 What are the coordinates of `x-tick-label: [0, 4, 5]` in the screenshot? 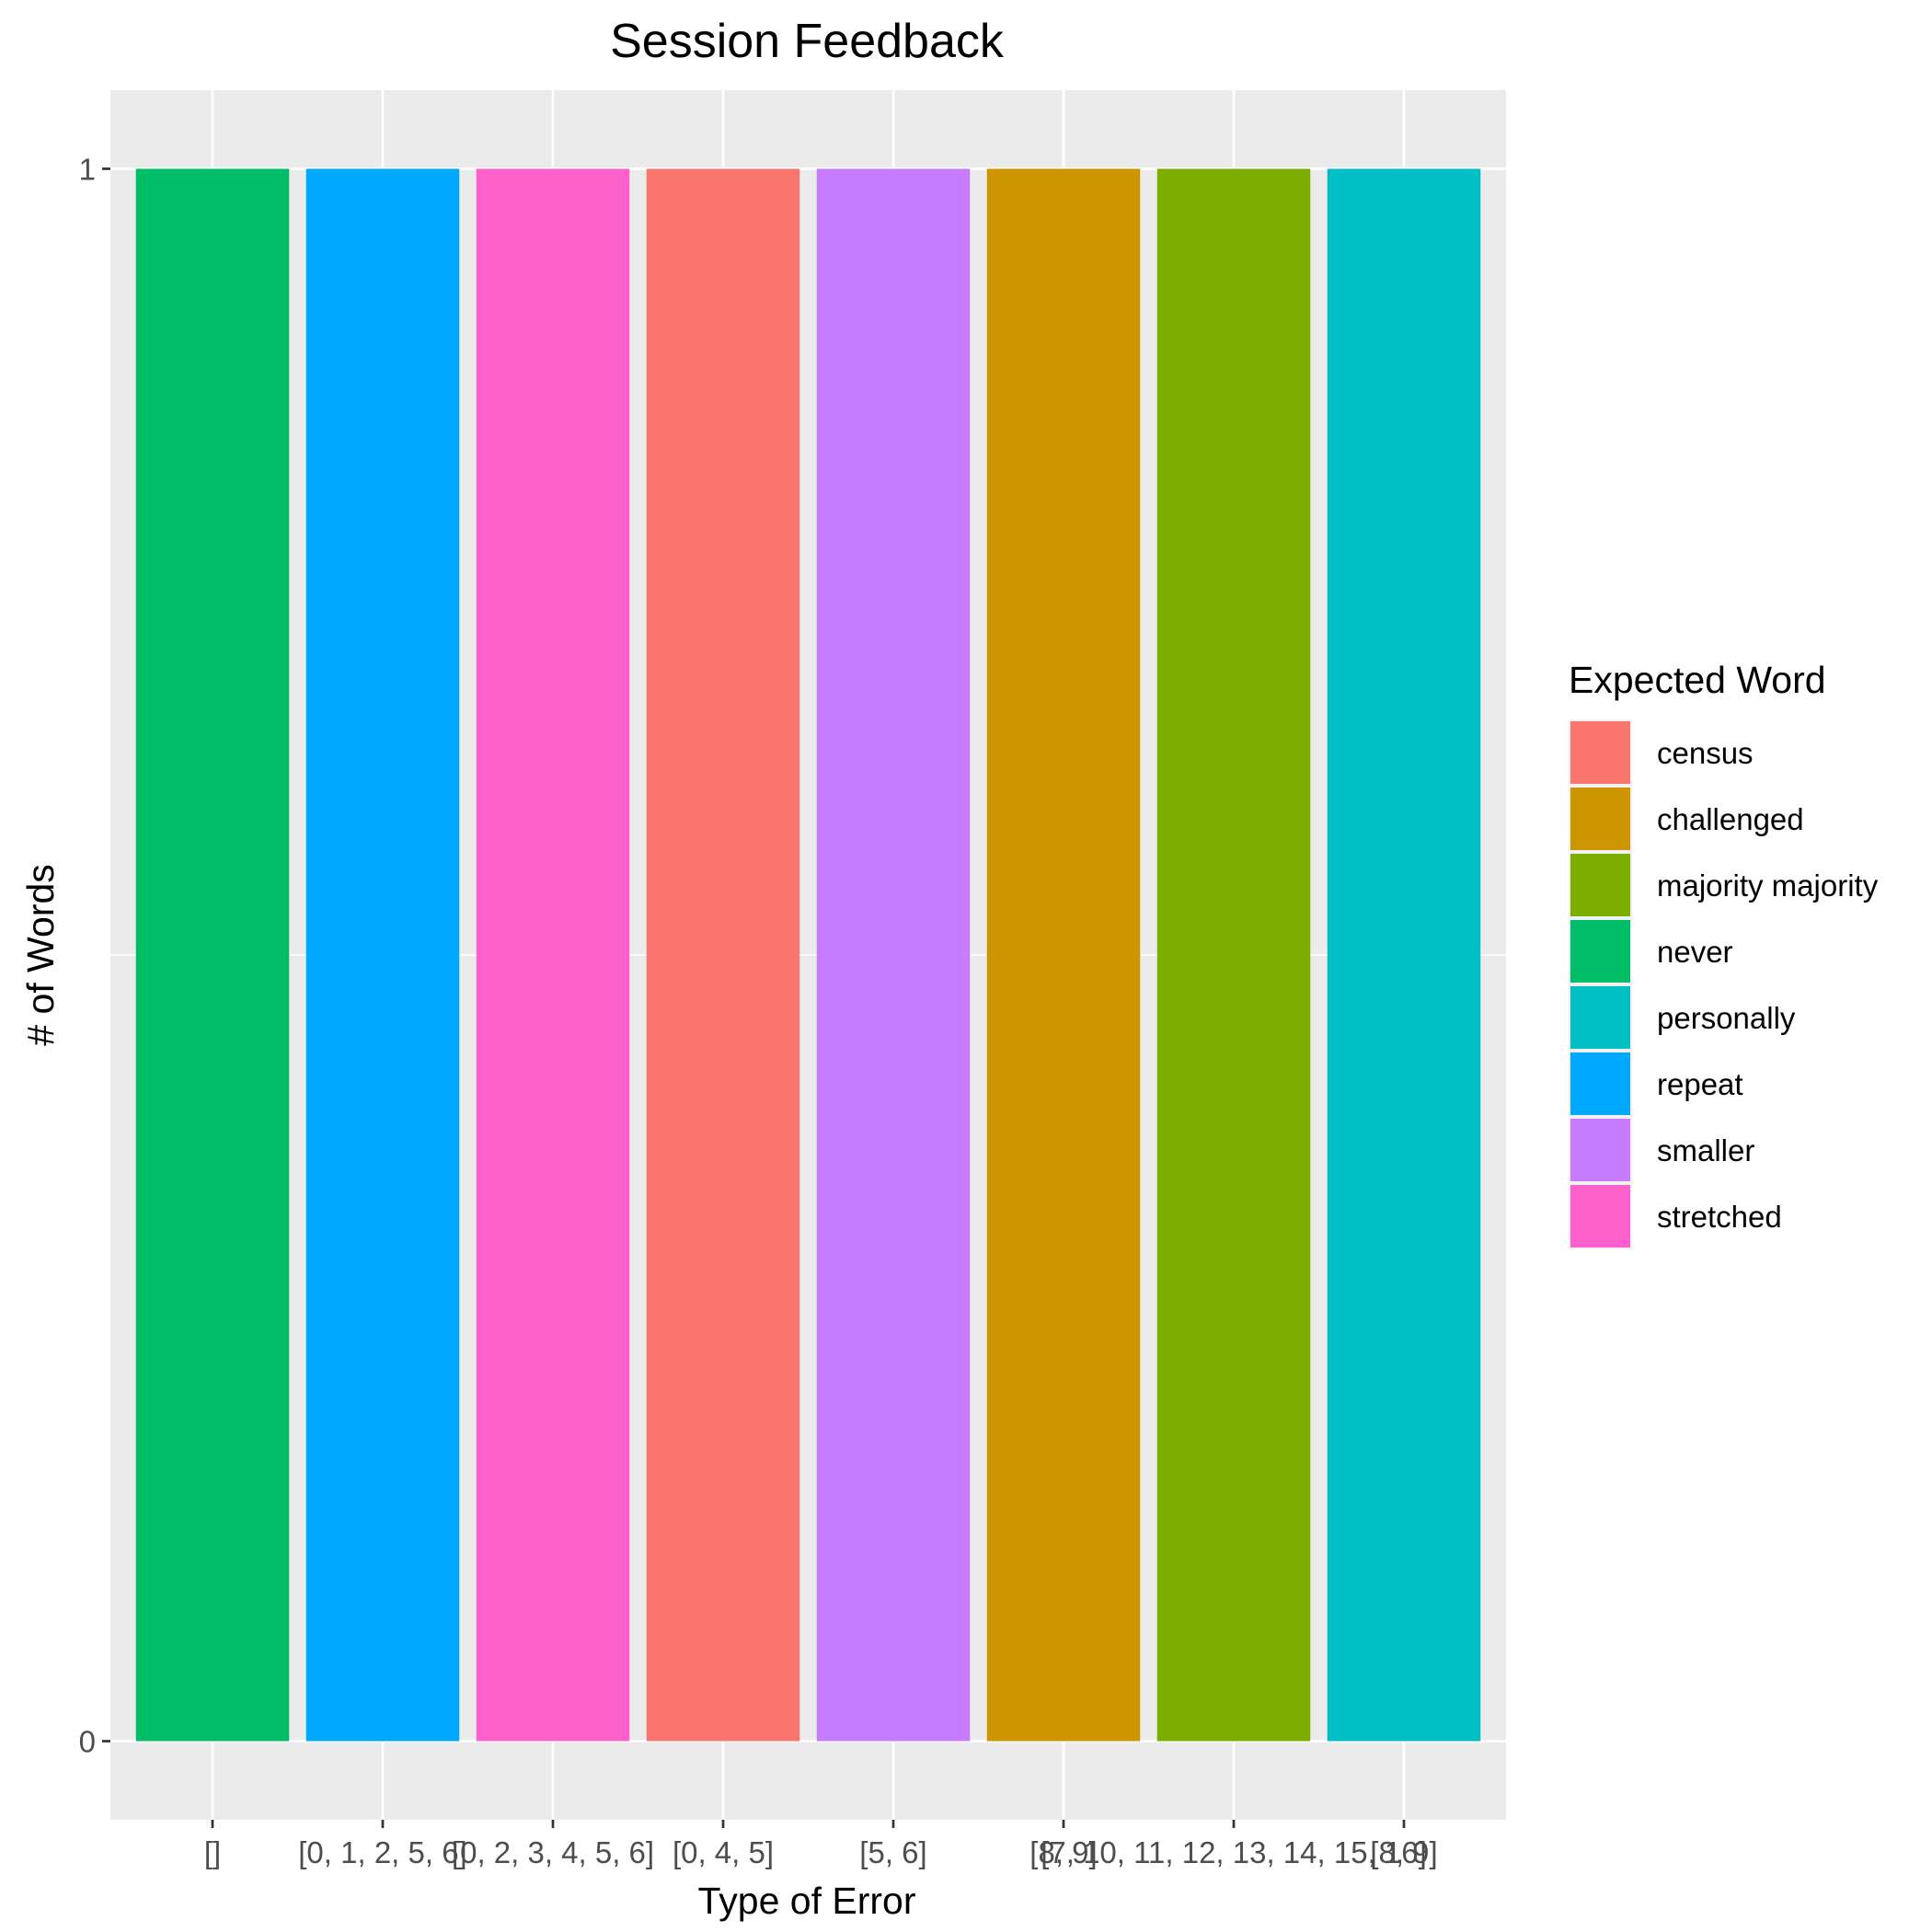 It's located at (723, 1852).